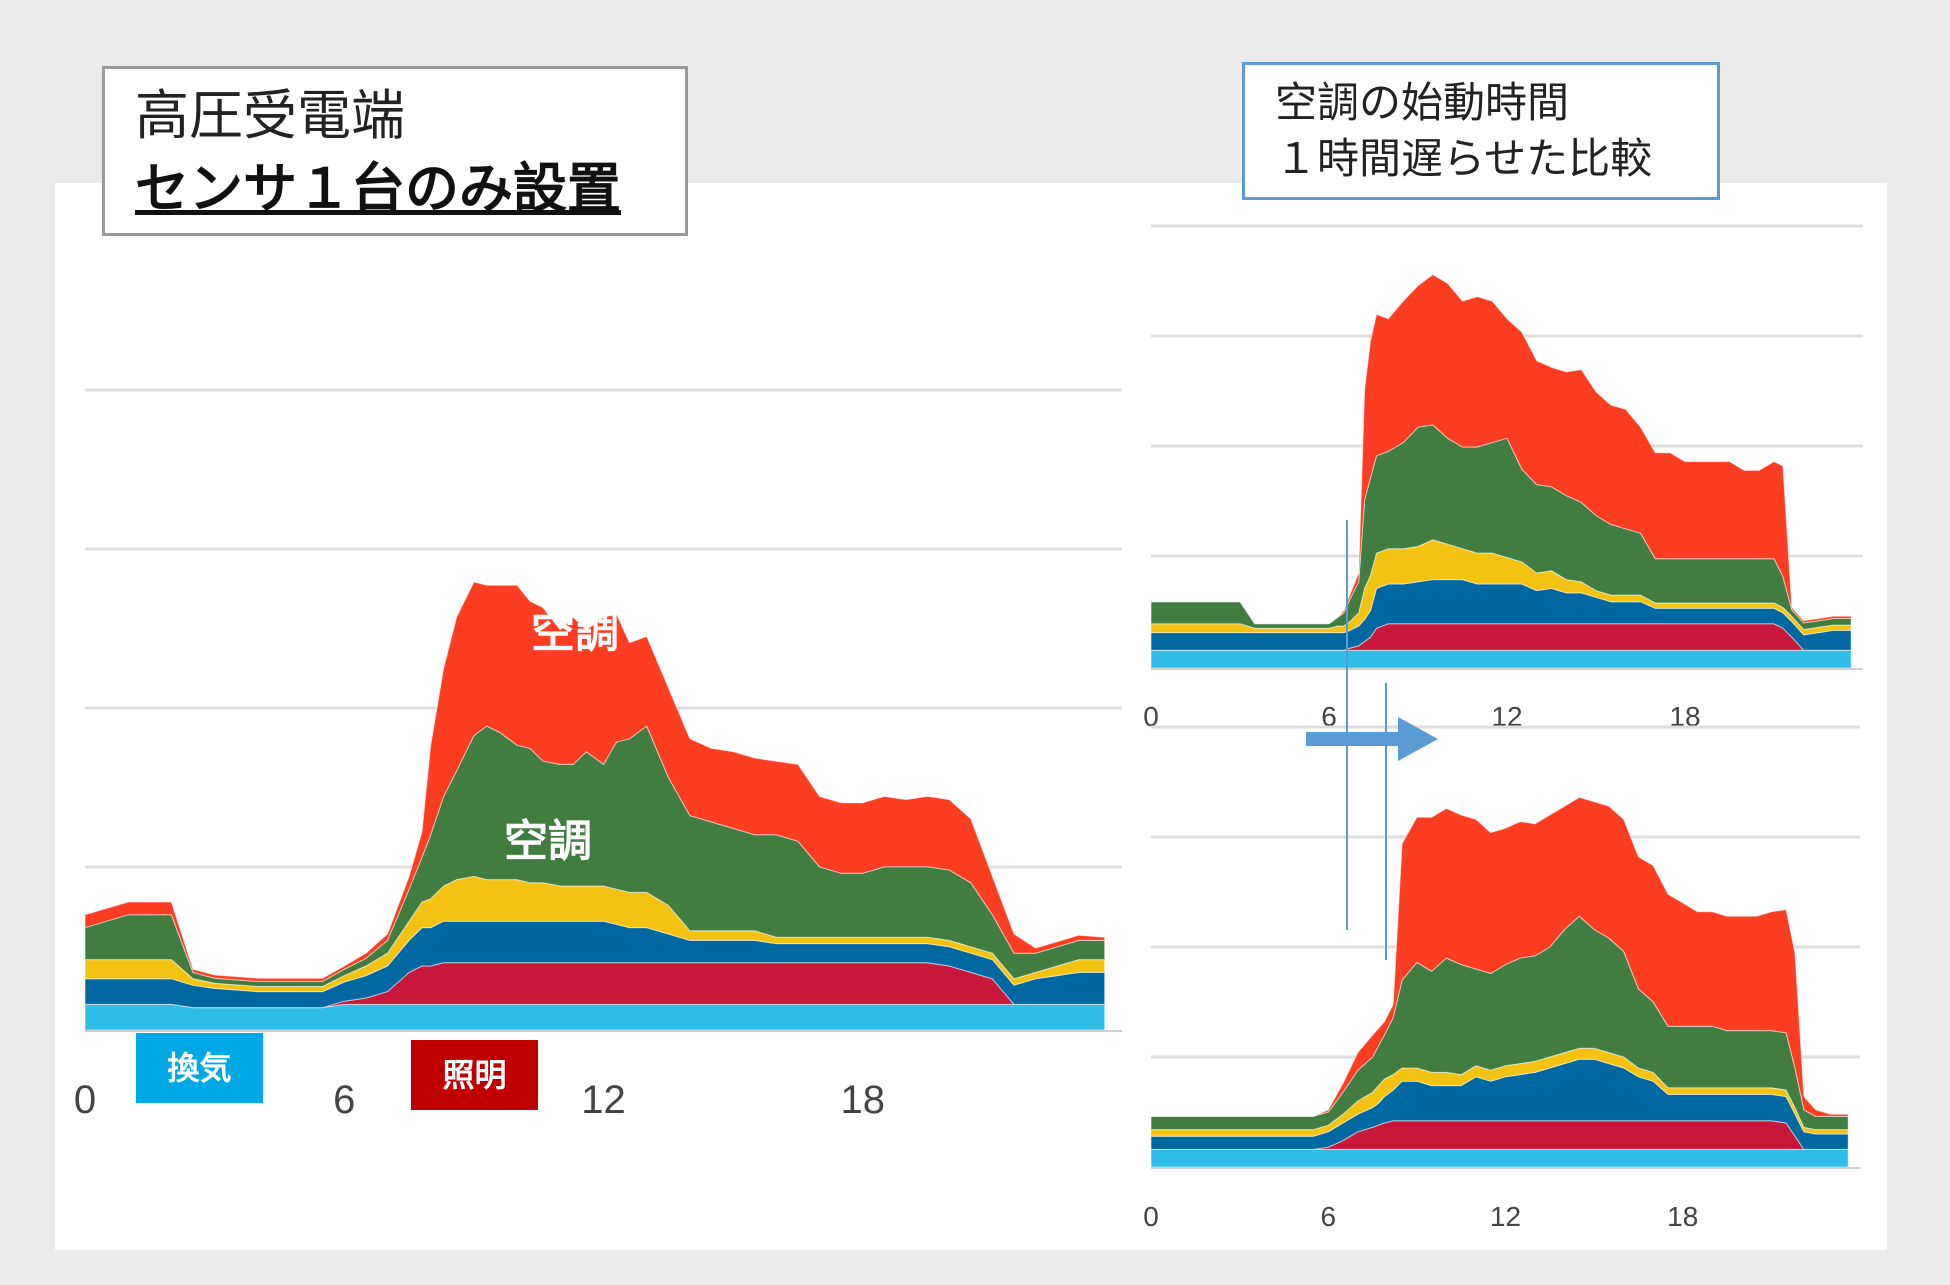 The image size is (1950, 1285). What do you see at coordinates (1372, 739) in the screenshot?
I see `right-arrow-icon` at bounding box center [1372, 739].